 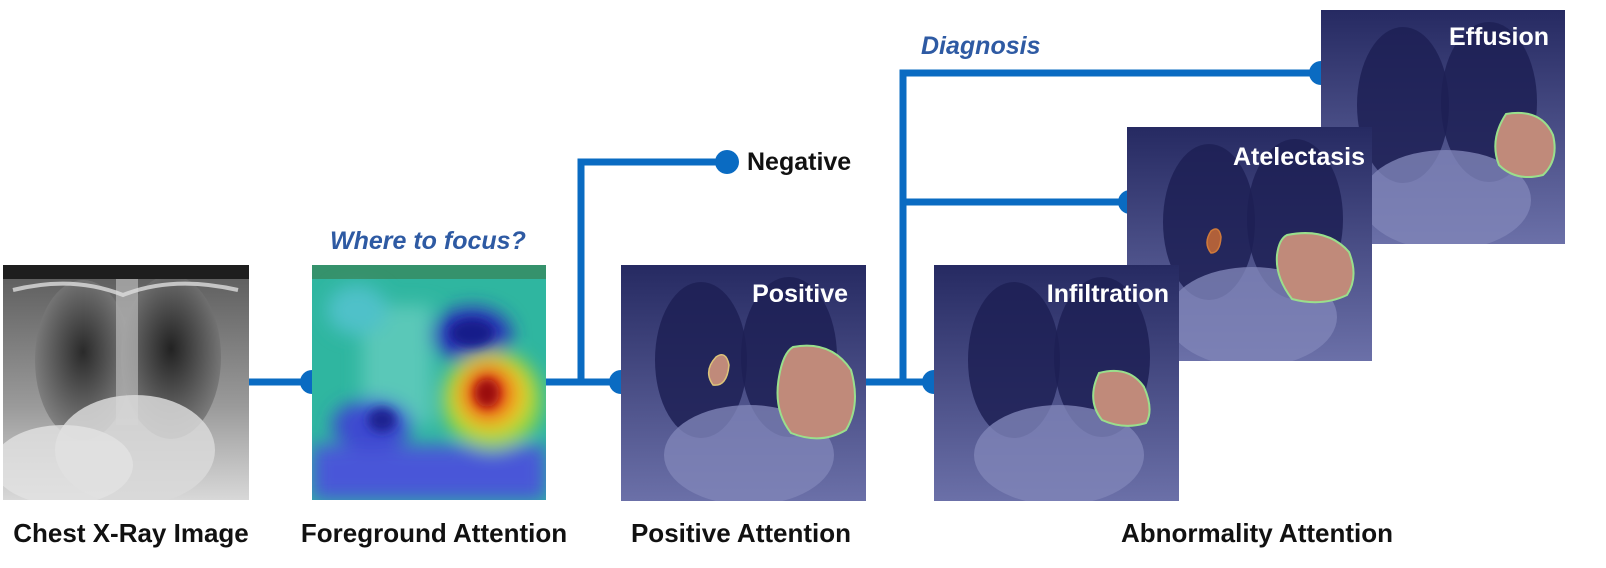 What do you see at coordinates (1499, 37) in the screenshot?
I see `effusion-panel-label: Effusion` at bounding box center [1499, 37].